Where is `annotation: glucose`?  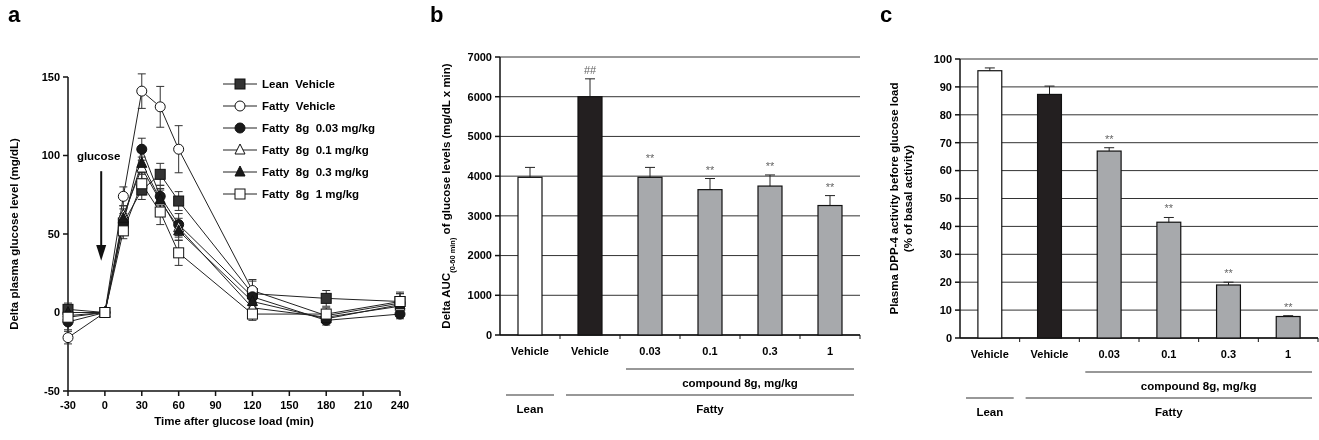 annotation: glucose is located at coordinates (98, 156).